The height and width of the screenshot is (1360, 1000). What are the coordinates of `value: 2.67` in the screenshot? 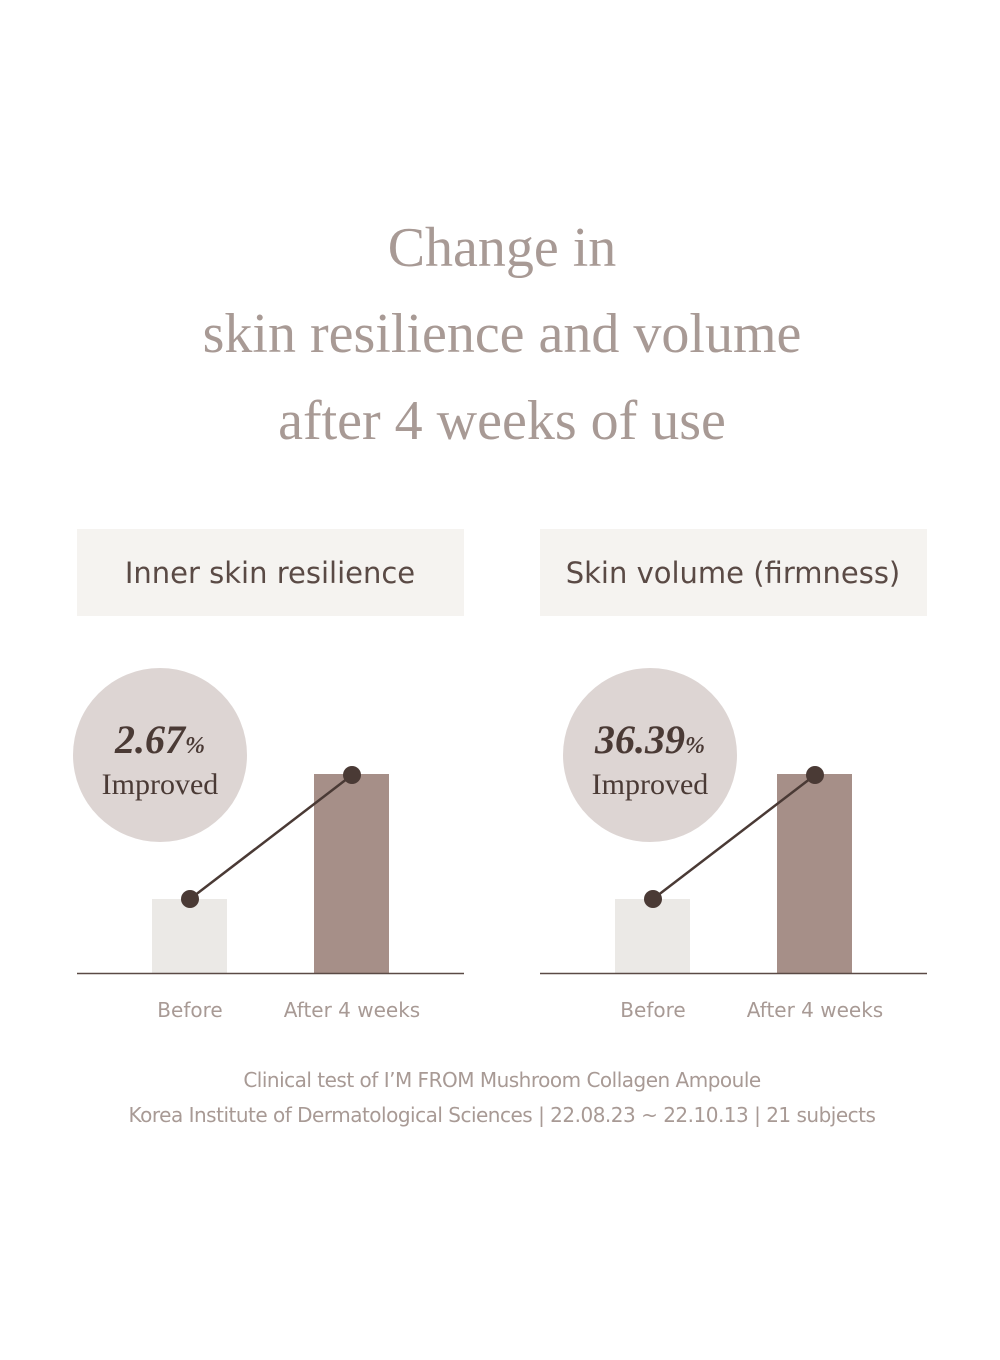 It's located at (150, 739).